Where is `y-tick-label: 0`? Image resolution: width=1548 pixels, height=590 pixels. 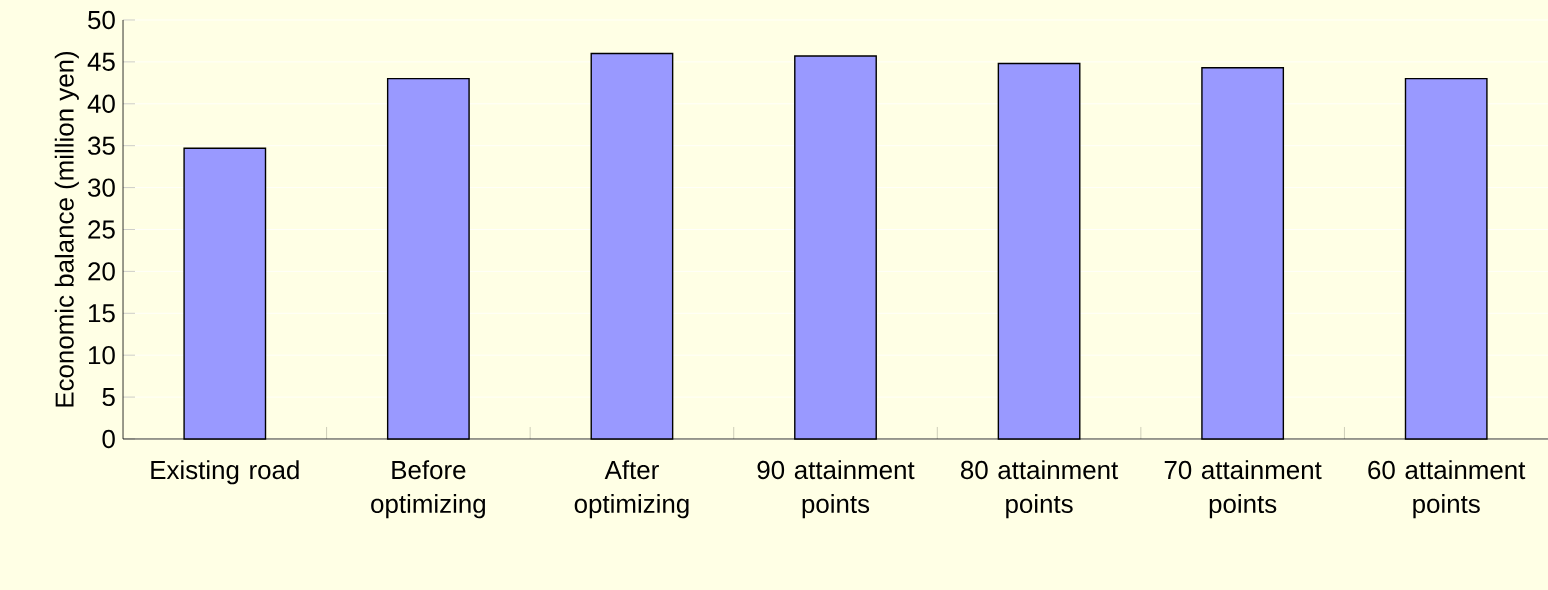
y-tick-label: 0 is located at coordinates (108, 439).